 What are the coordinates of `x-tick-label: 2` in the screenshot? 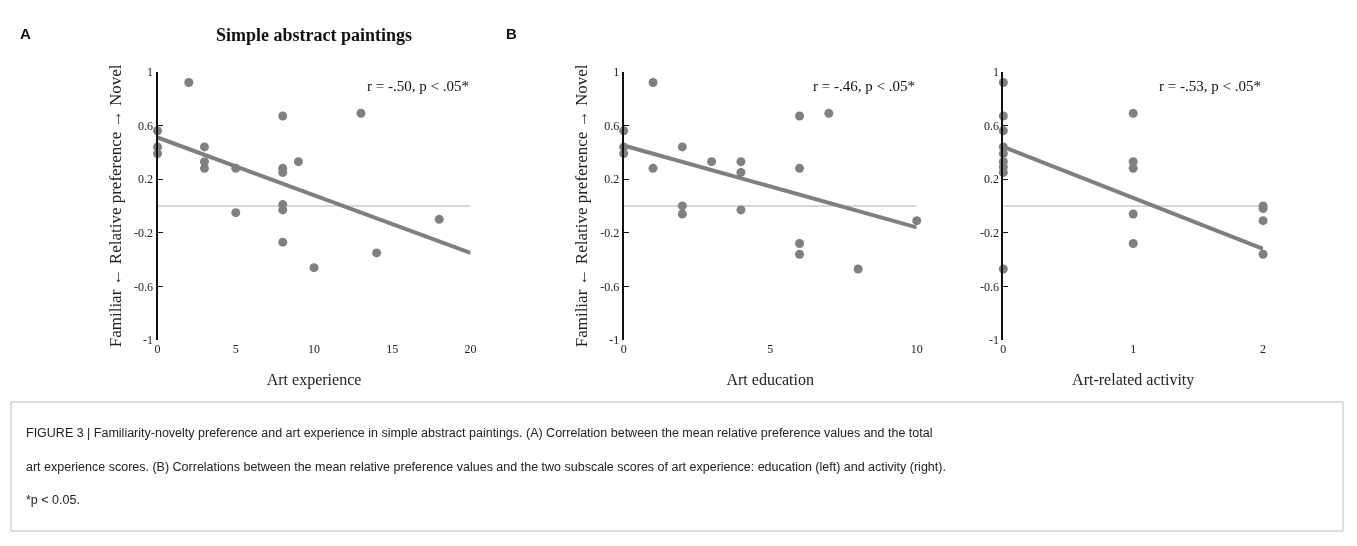 It's located at (1263, 349).